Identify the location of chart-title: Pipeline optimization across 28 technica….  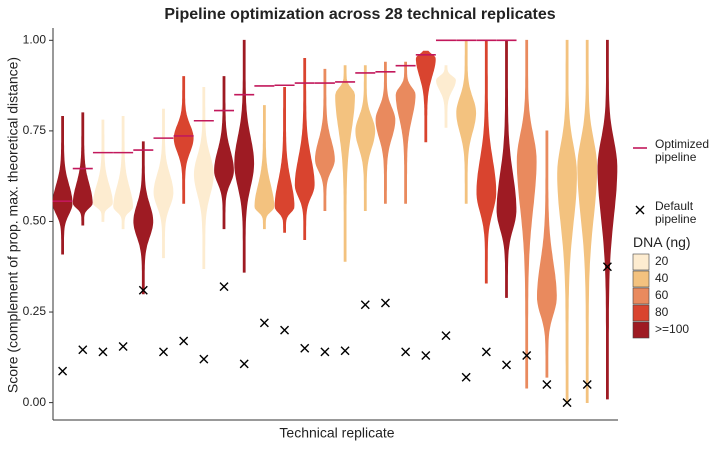
(359, 14).